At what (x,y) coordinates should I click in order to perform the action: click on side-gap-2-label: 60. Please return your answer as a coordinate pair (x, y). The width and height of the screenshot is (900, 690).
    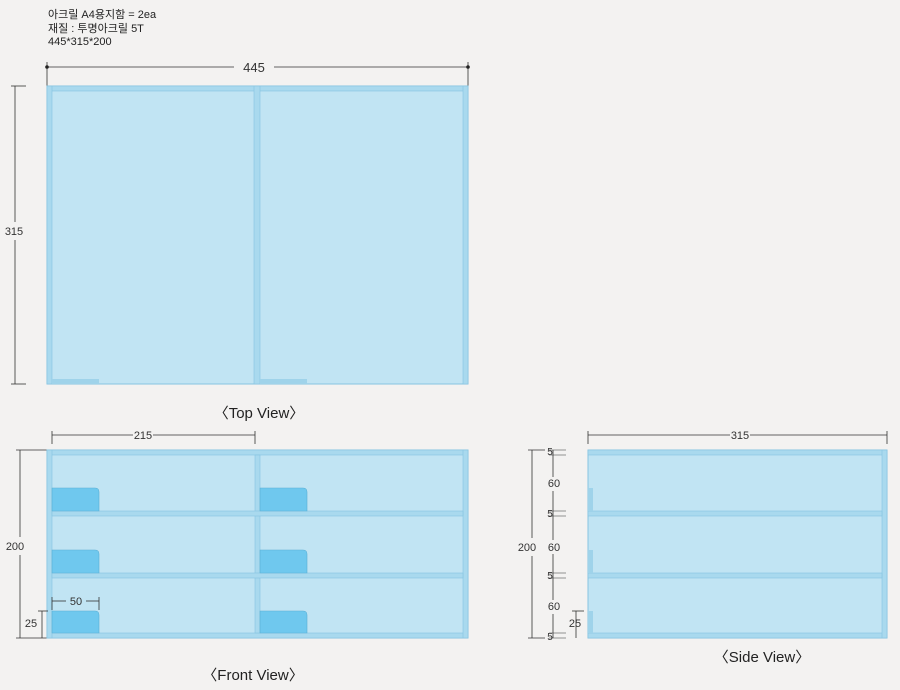
    Looking at the image, I should click on (554, 548).